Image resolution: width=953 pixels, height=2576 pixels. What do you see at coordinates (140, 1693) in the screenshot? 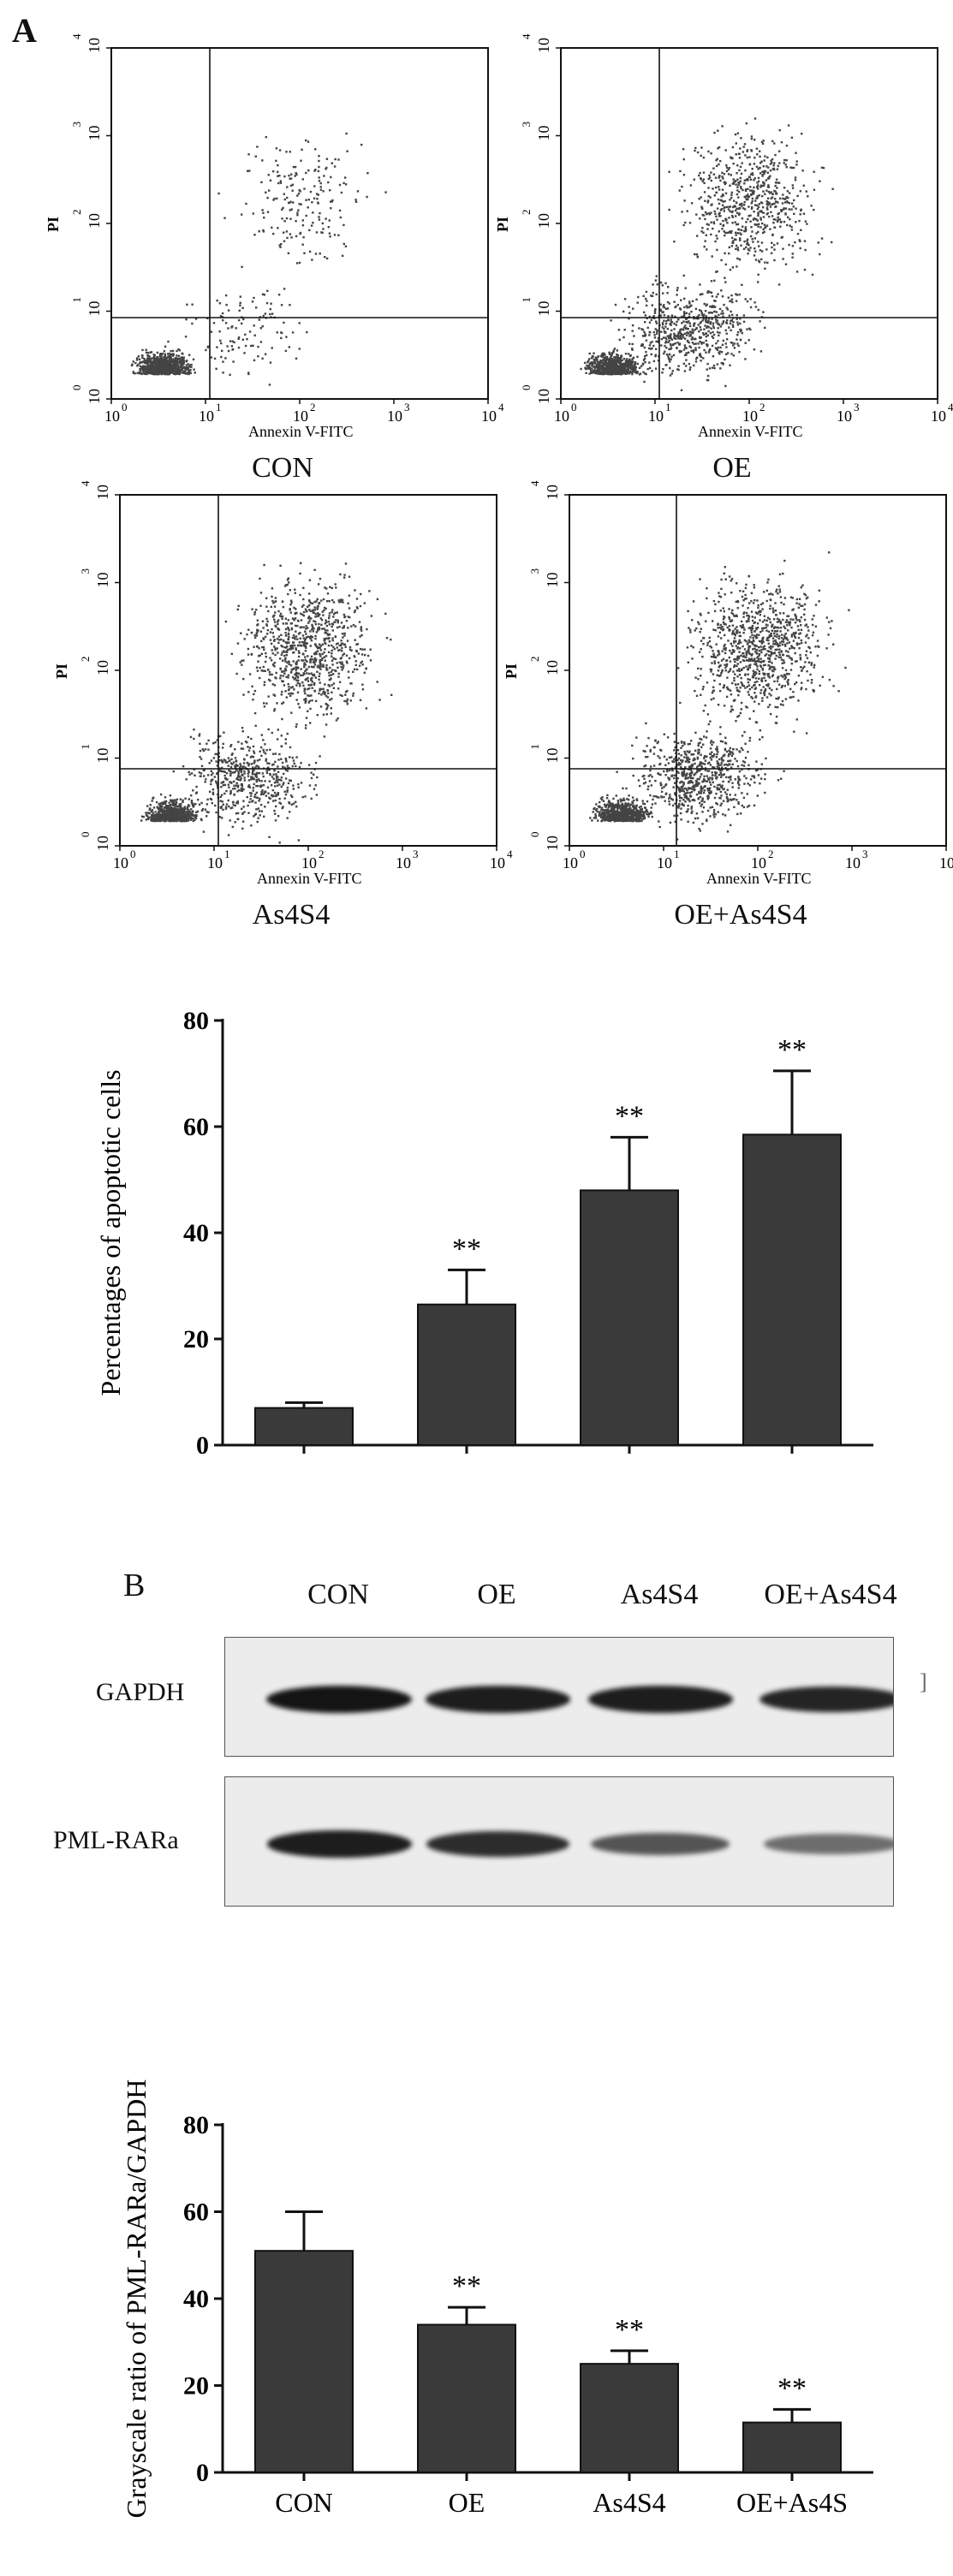
I see `blot-row-label: GAPDH` at bounding box center [140, 1693].